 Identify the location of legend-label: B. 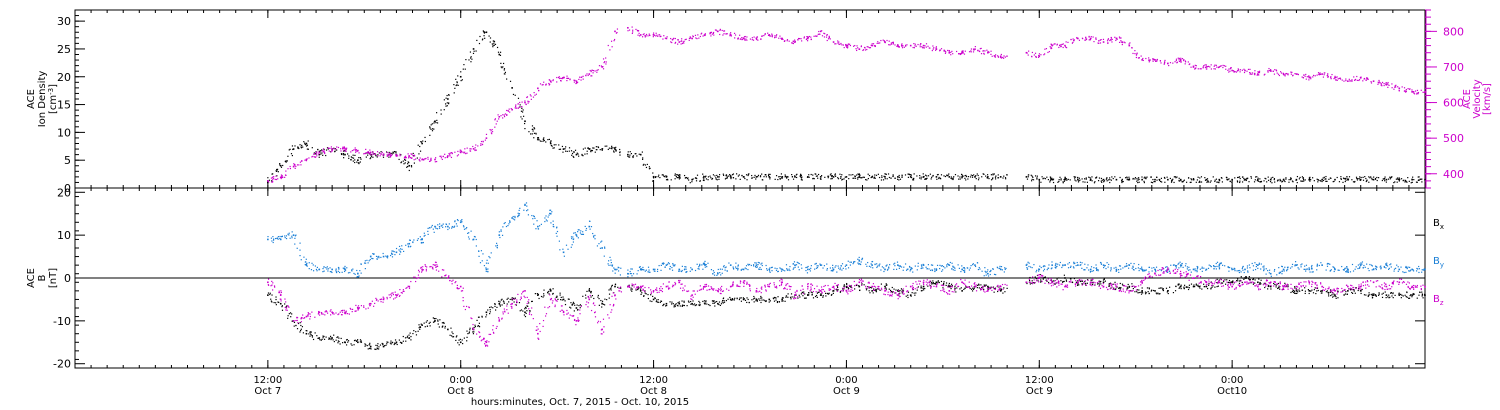
(1436, 299).